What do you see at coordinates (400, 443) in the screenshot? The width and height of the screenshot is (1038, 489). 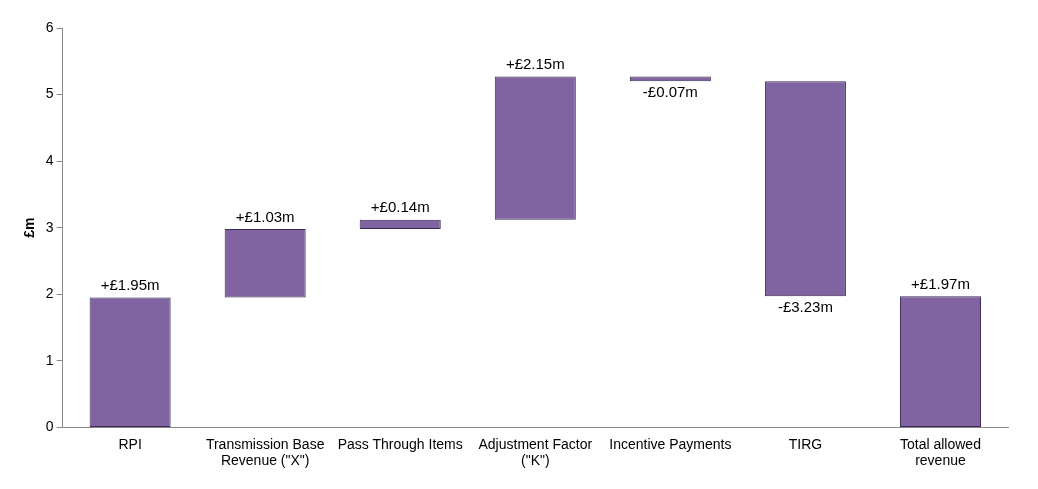 I see `x-tick-label: Pass Through Items` at bounding box center [400, 443].